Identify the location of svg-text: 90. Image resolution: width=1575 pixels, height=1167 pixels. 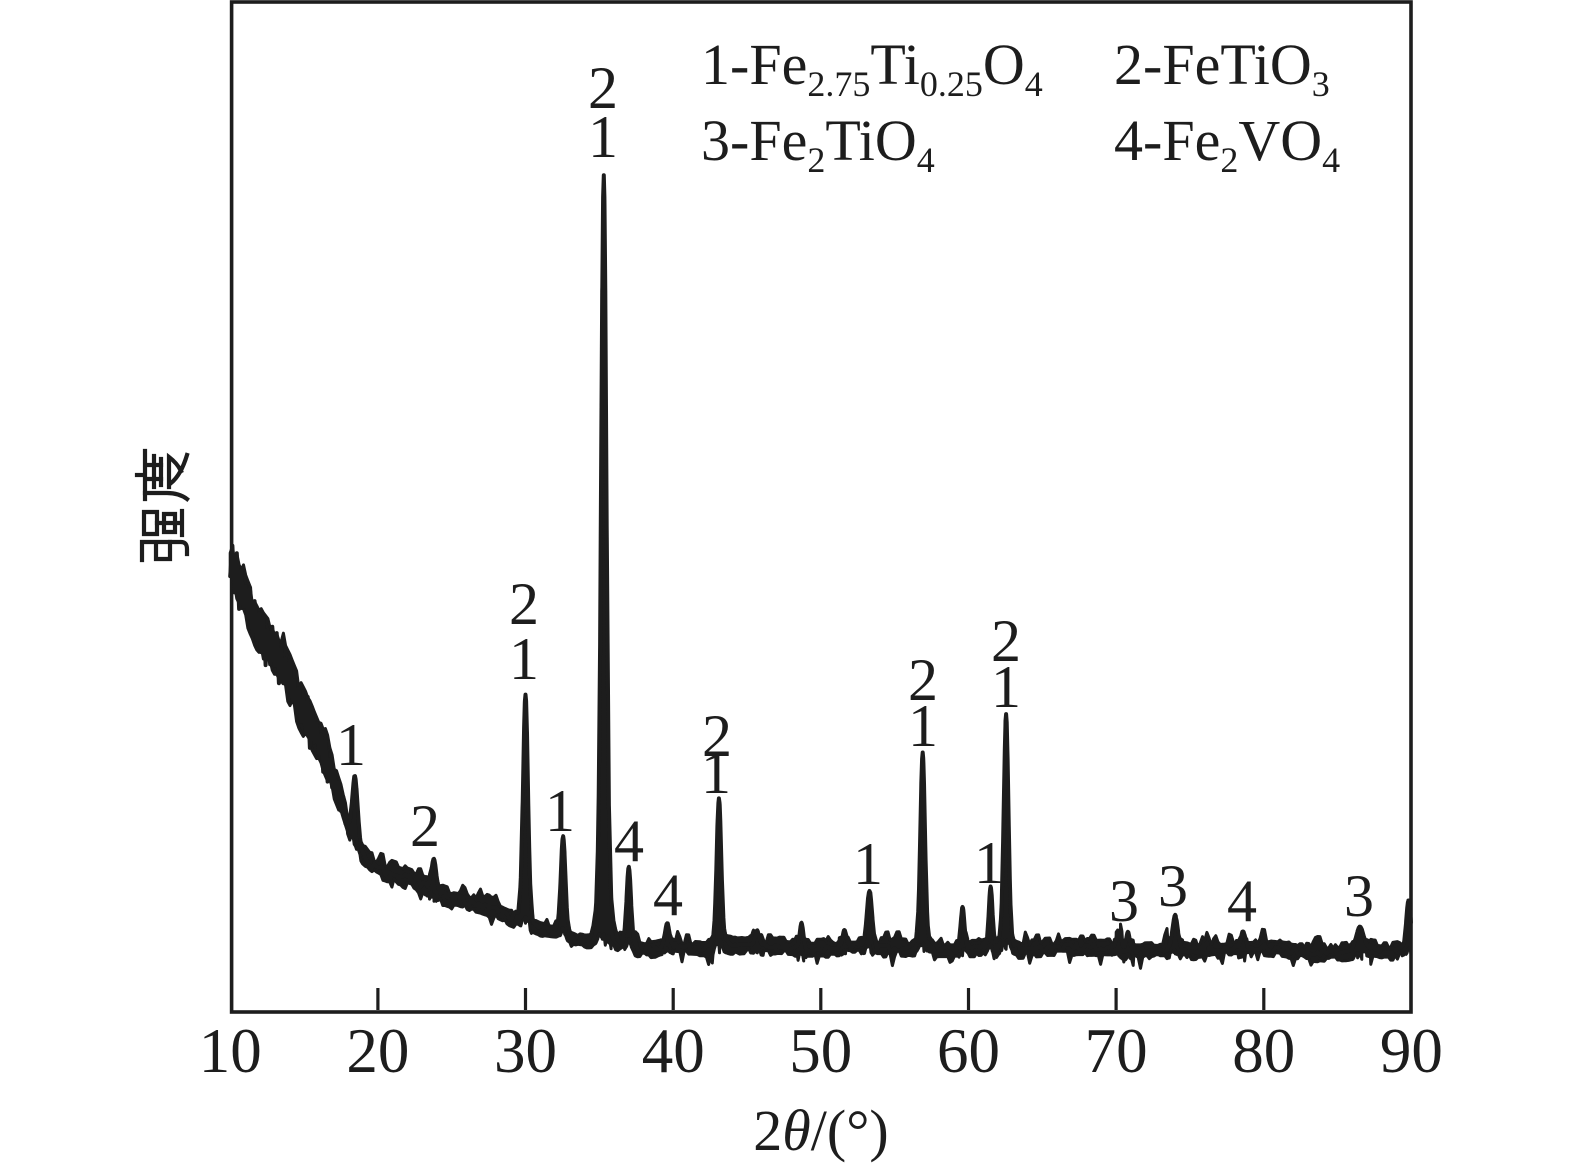
(1411, 1051).